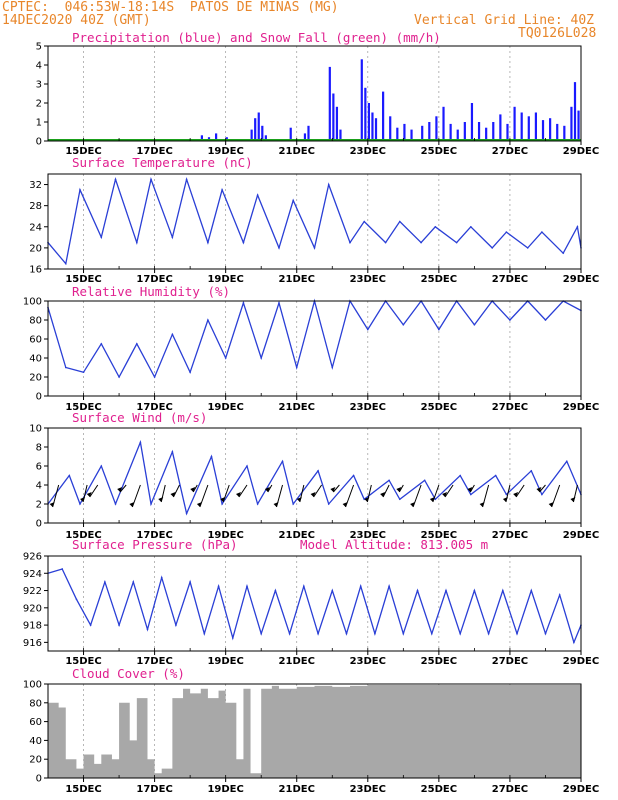 This screenshot has width=618, height=800. Describe the element at coordinates (35, 741) in the screenshot. I see `y-tick-label: 40` at that location.